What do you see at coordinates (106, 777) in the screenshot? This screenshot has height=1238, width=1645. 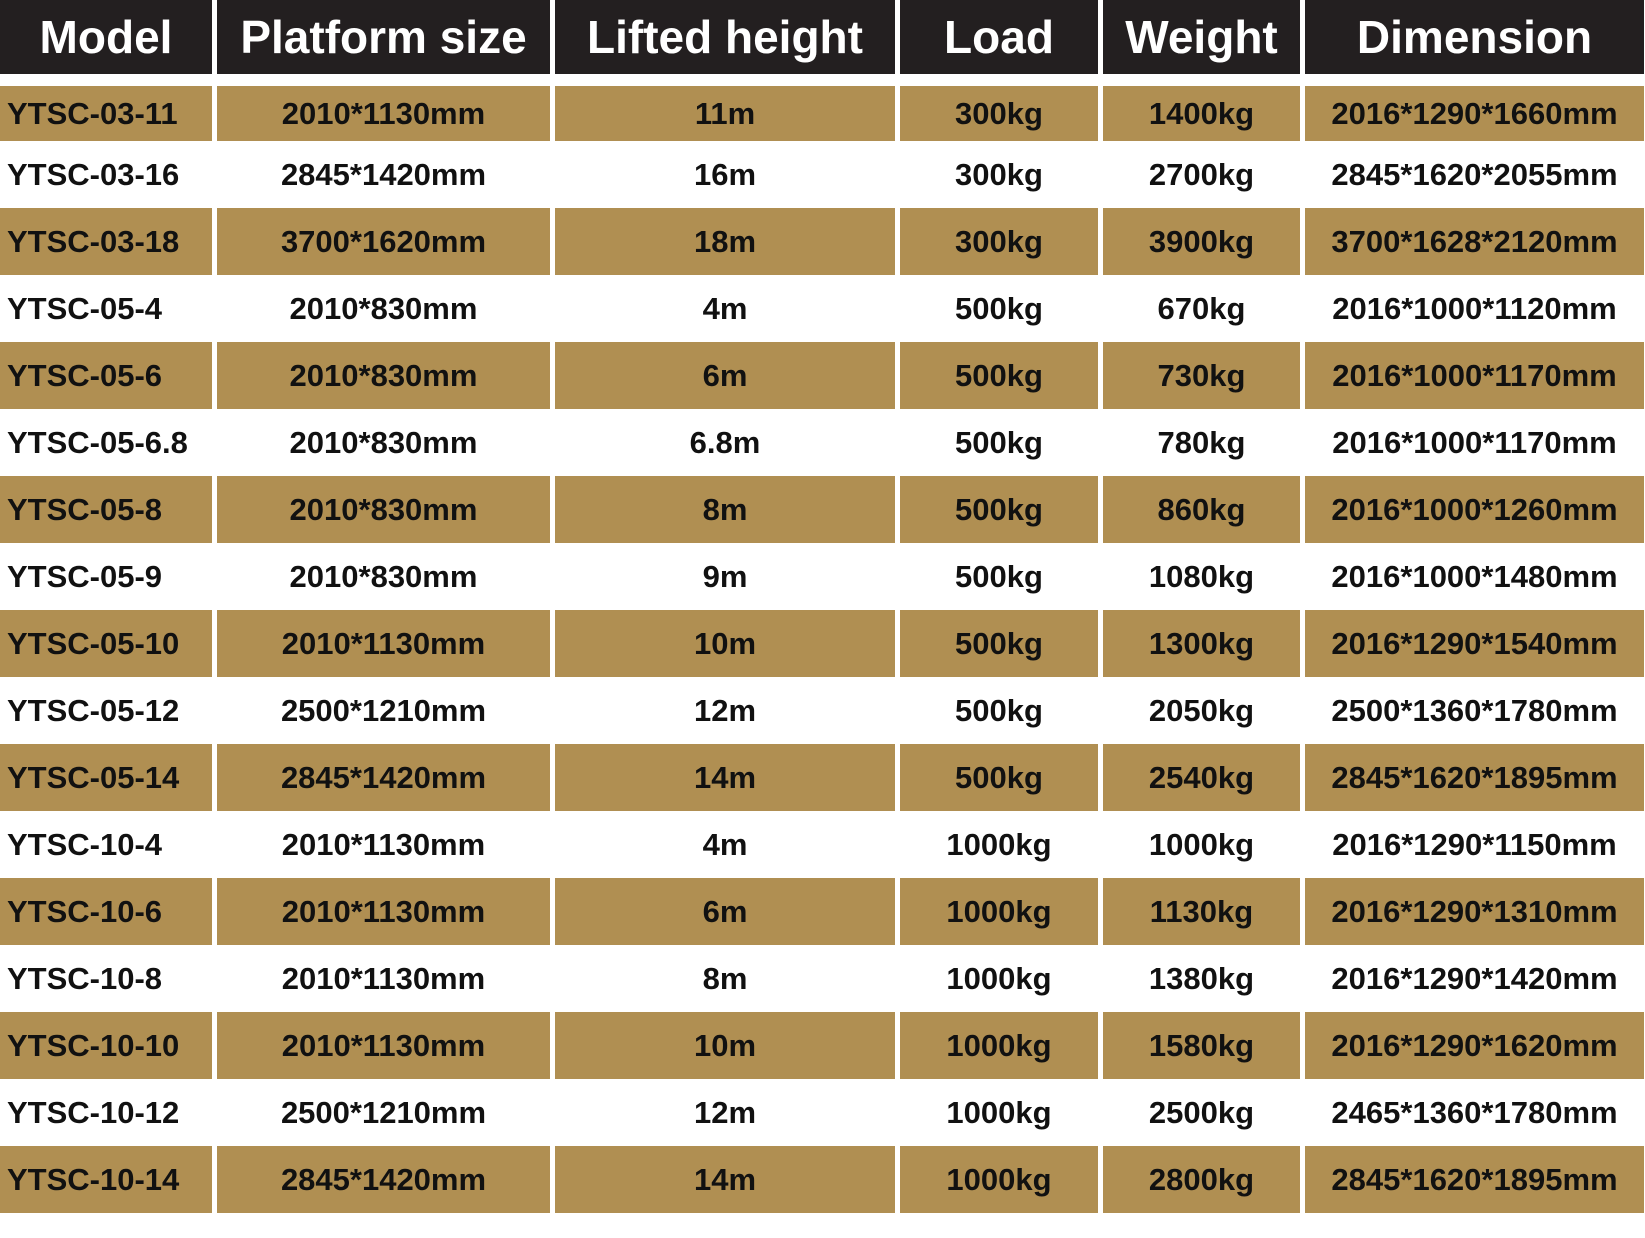 I see `table-cell: YTSC-05-14` at bounding box center [106, 777].